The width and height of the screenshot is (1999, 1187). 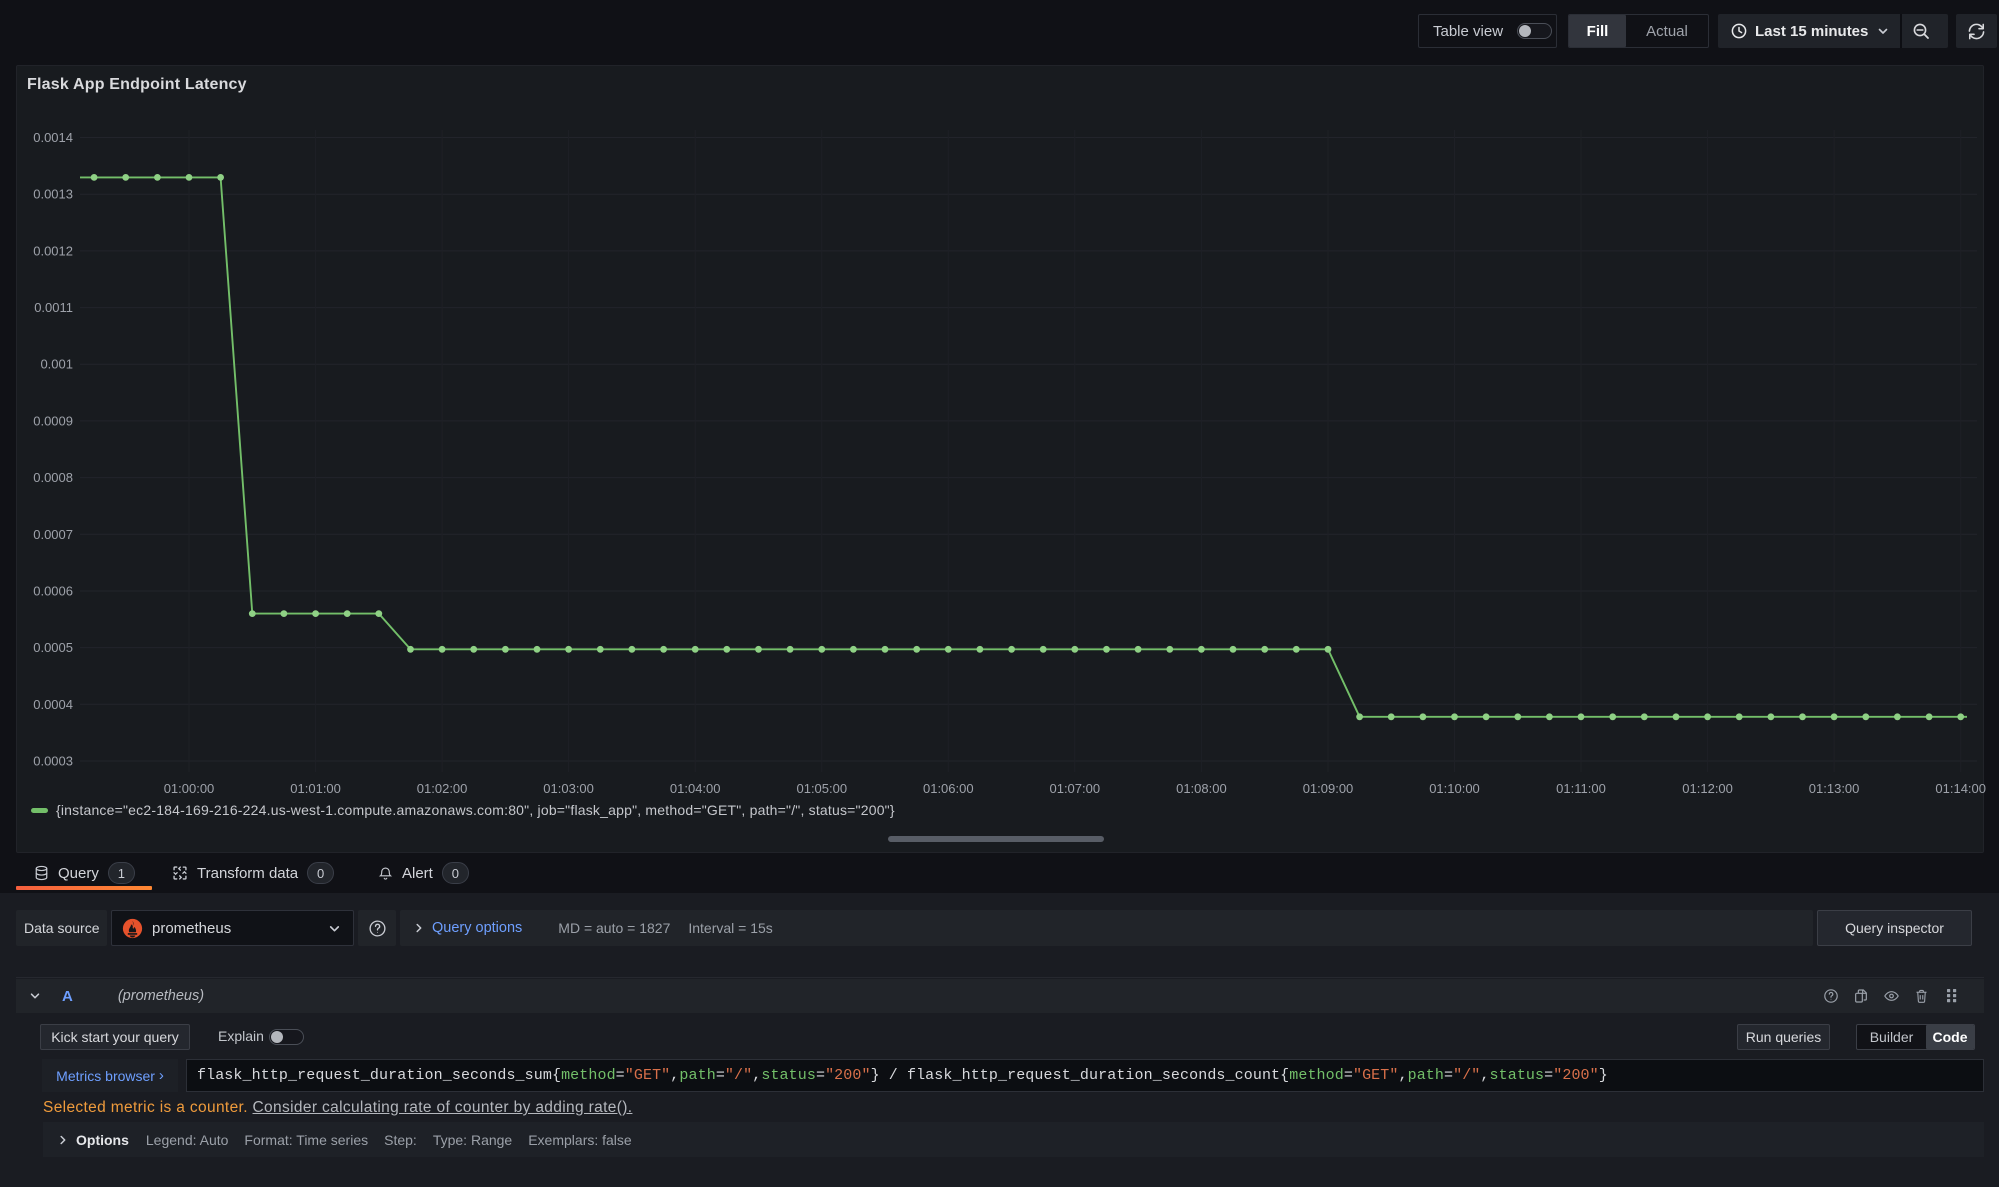 I want to click on svg-text: 01:14:00, so click(x=1960, y=788).